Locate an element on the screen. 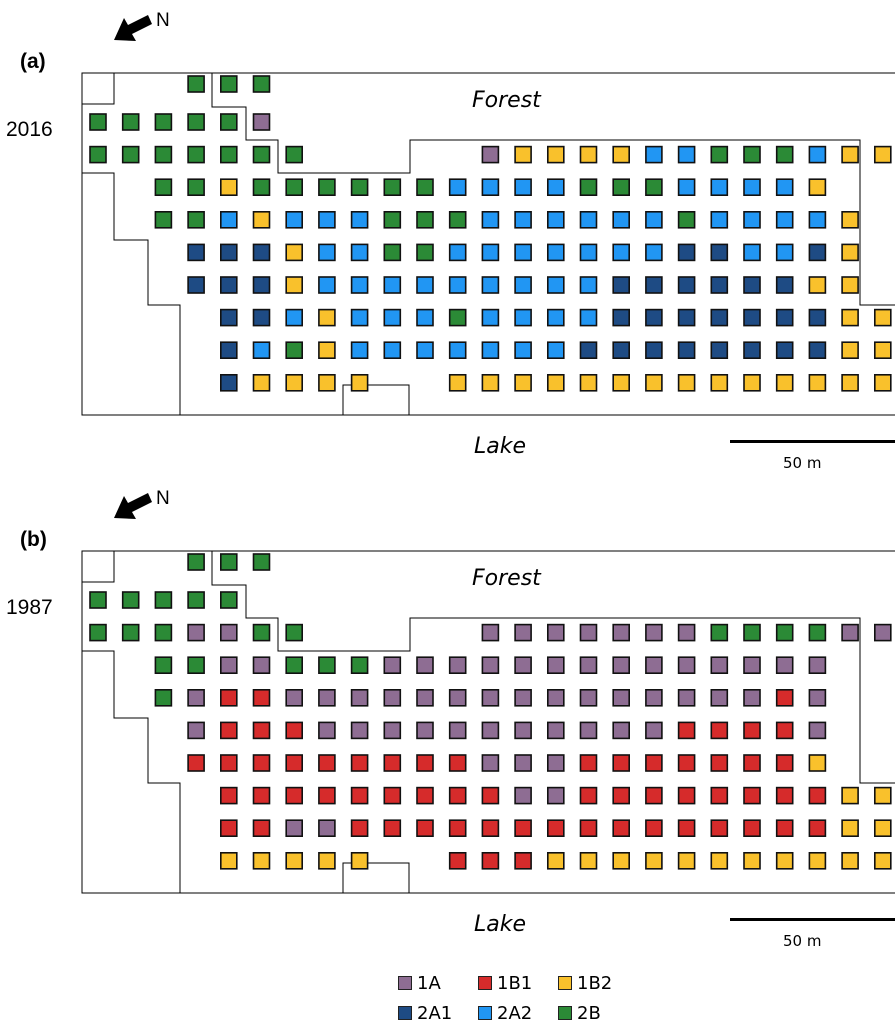 The height and width of the screenshot is (1033, 895). legend-item-1A: 1A is located at coordinates (419, 983).